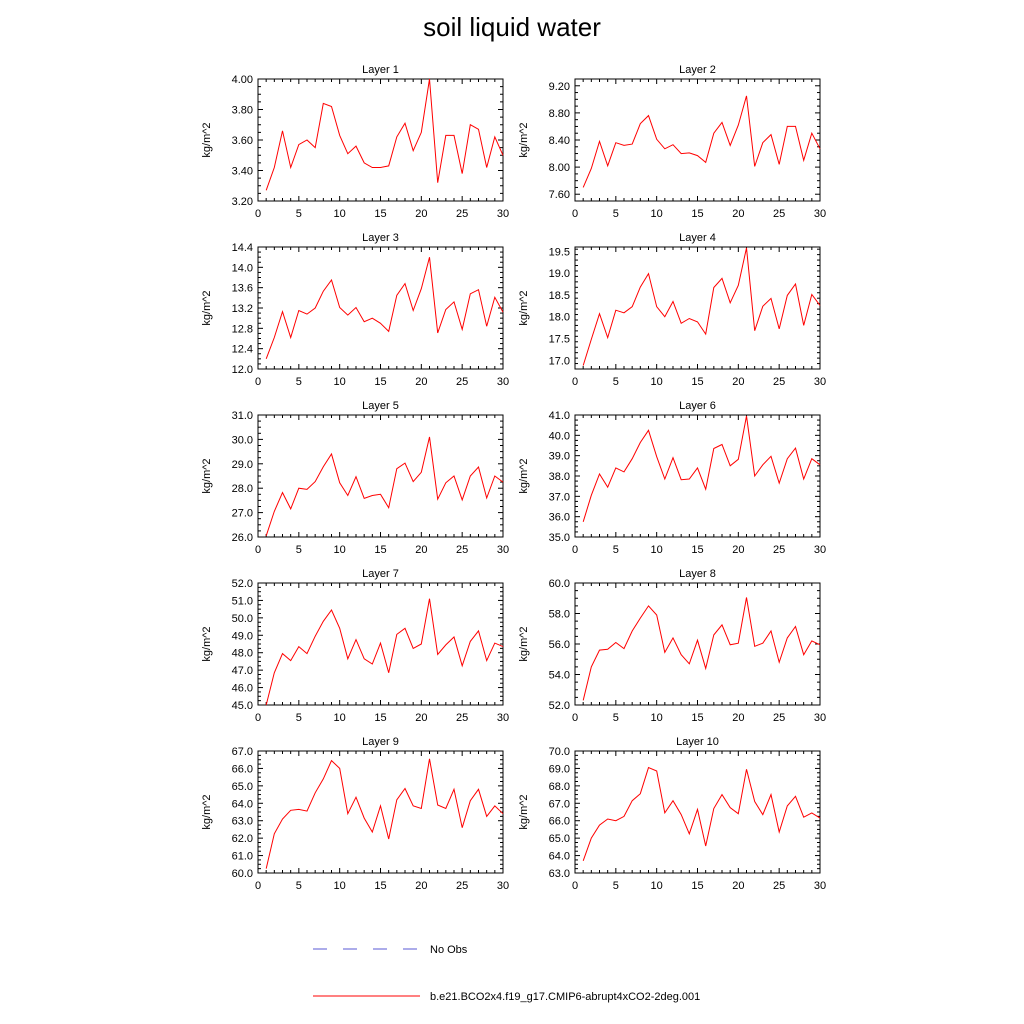 The width and height of the screenshot is (1024, 1024). Describe the element at coordinates (242, 111) in the screenshot. I see `y-tick-label: 3.80` at that location.